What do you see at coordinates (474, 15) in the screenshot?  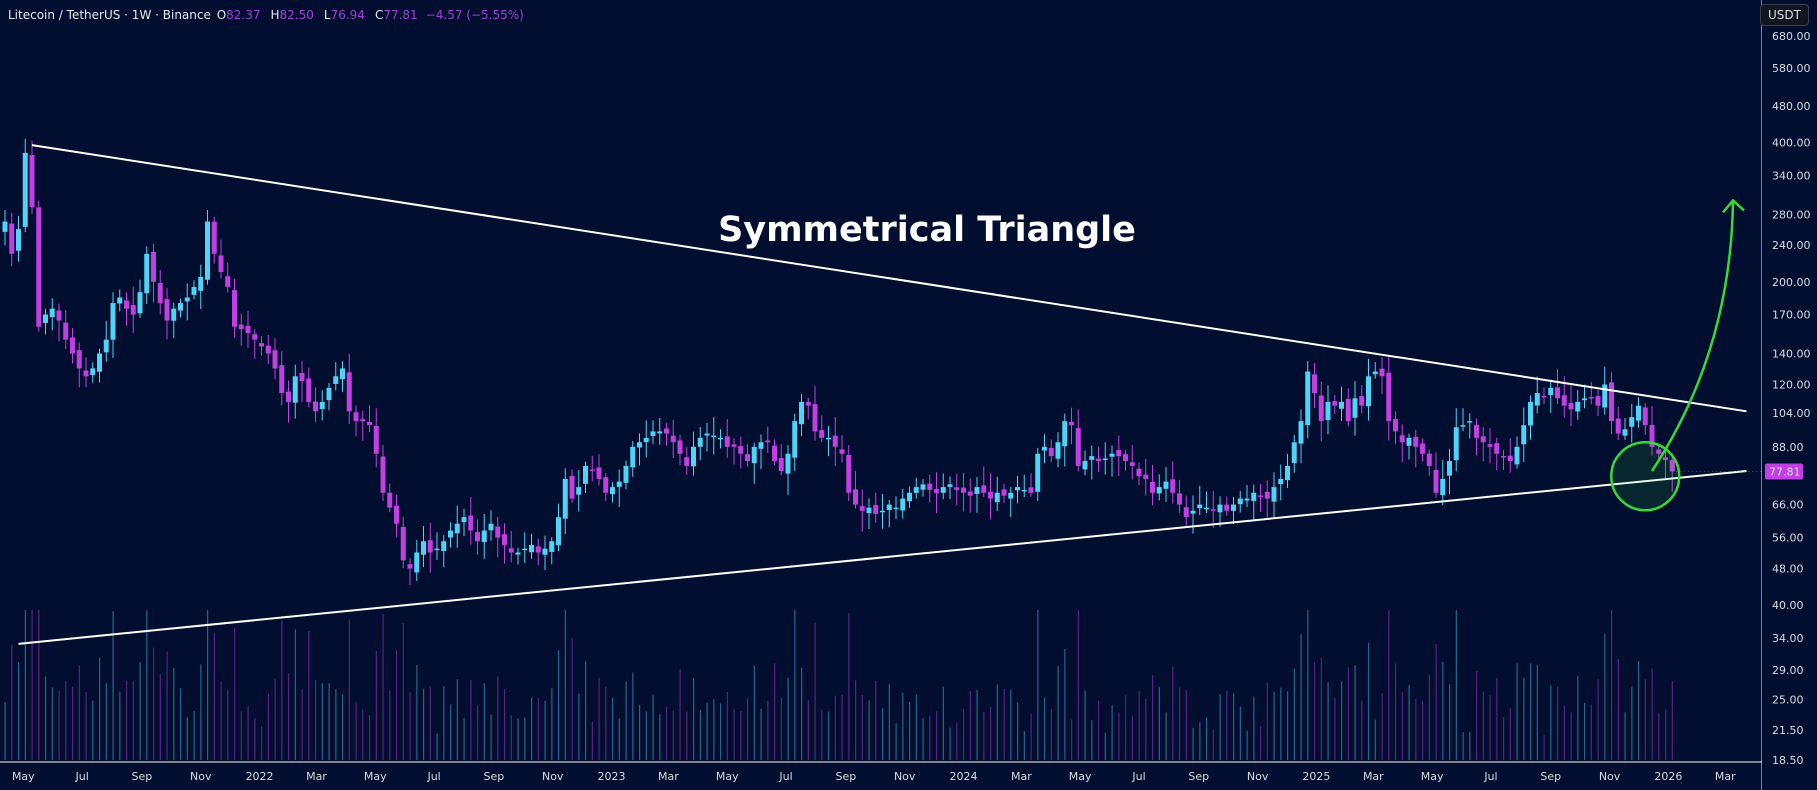 I see `change-value: −4.57 (−5.55%)` at bounding box center [474, 15].